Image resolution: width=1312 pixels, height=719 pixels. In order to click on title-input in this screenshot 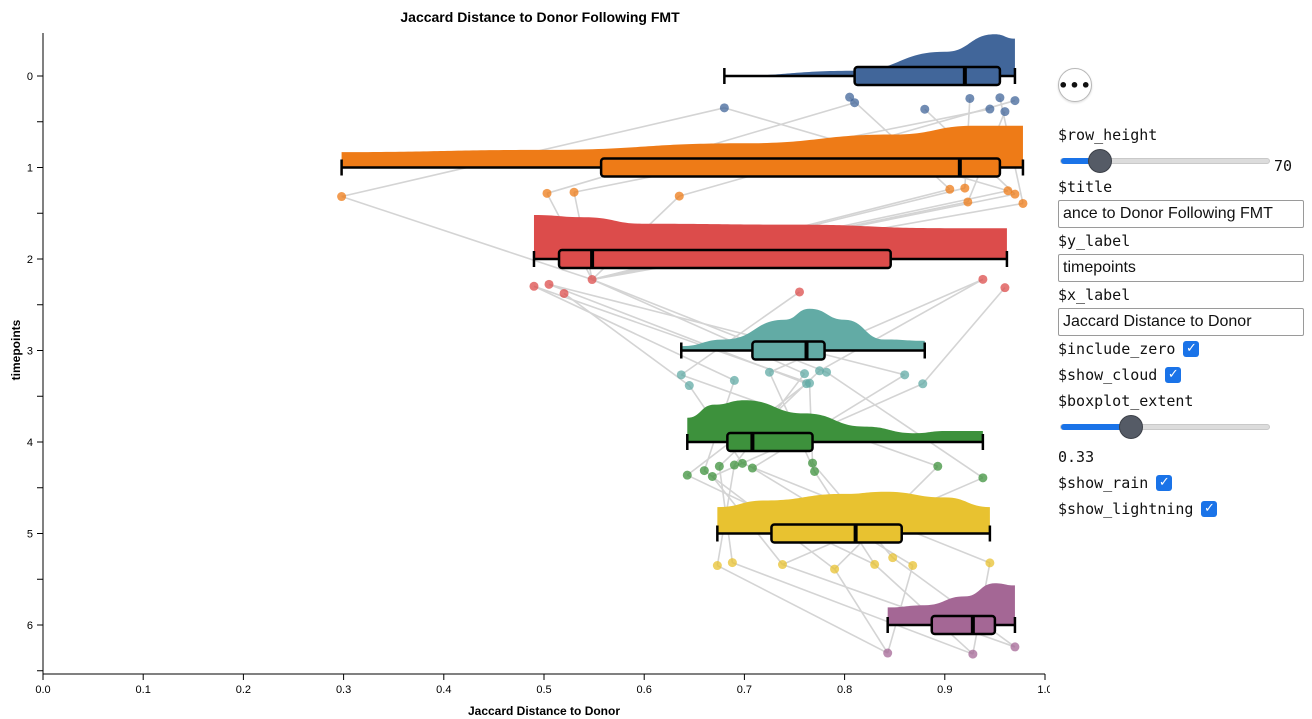, I will do `click(1181, 214)`.